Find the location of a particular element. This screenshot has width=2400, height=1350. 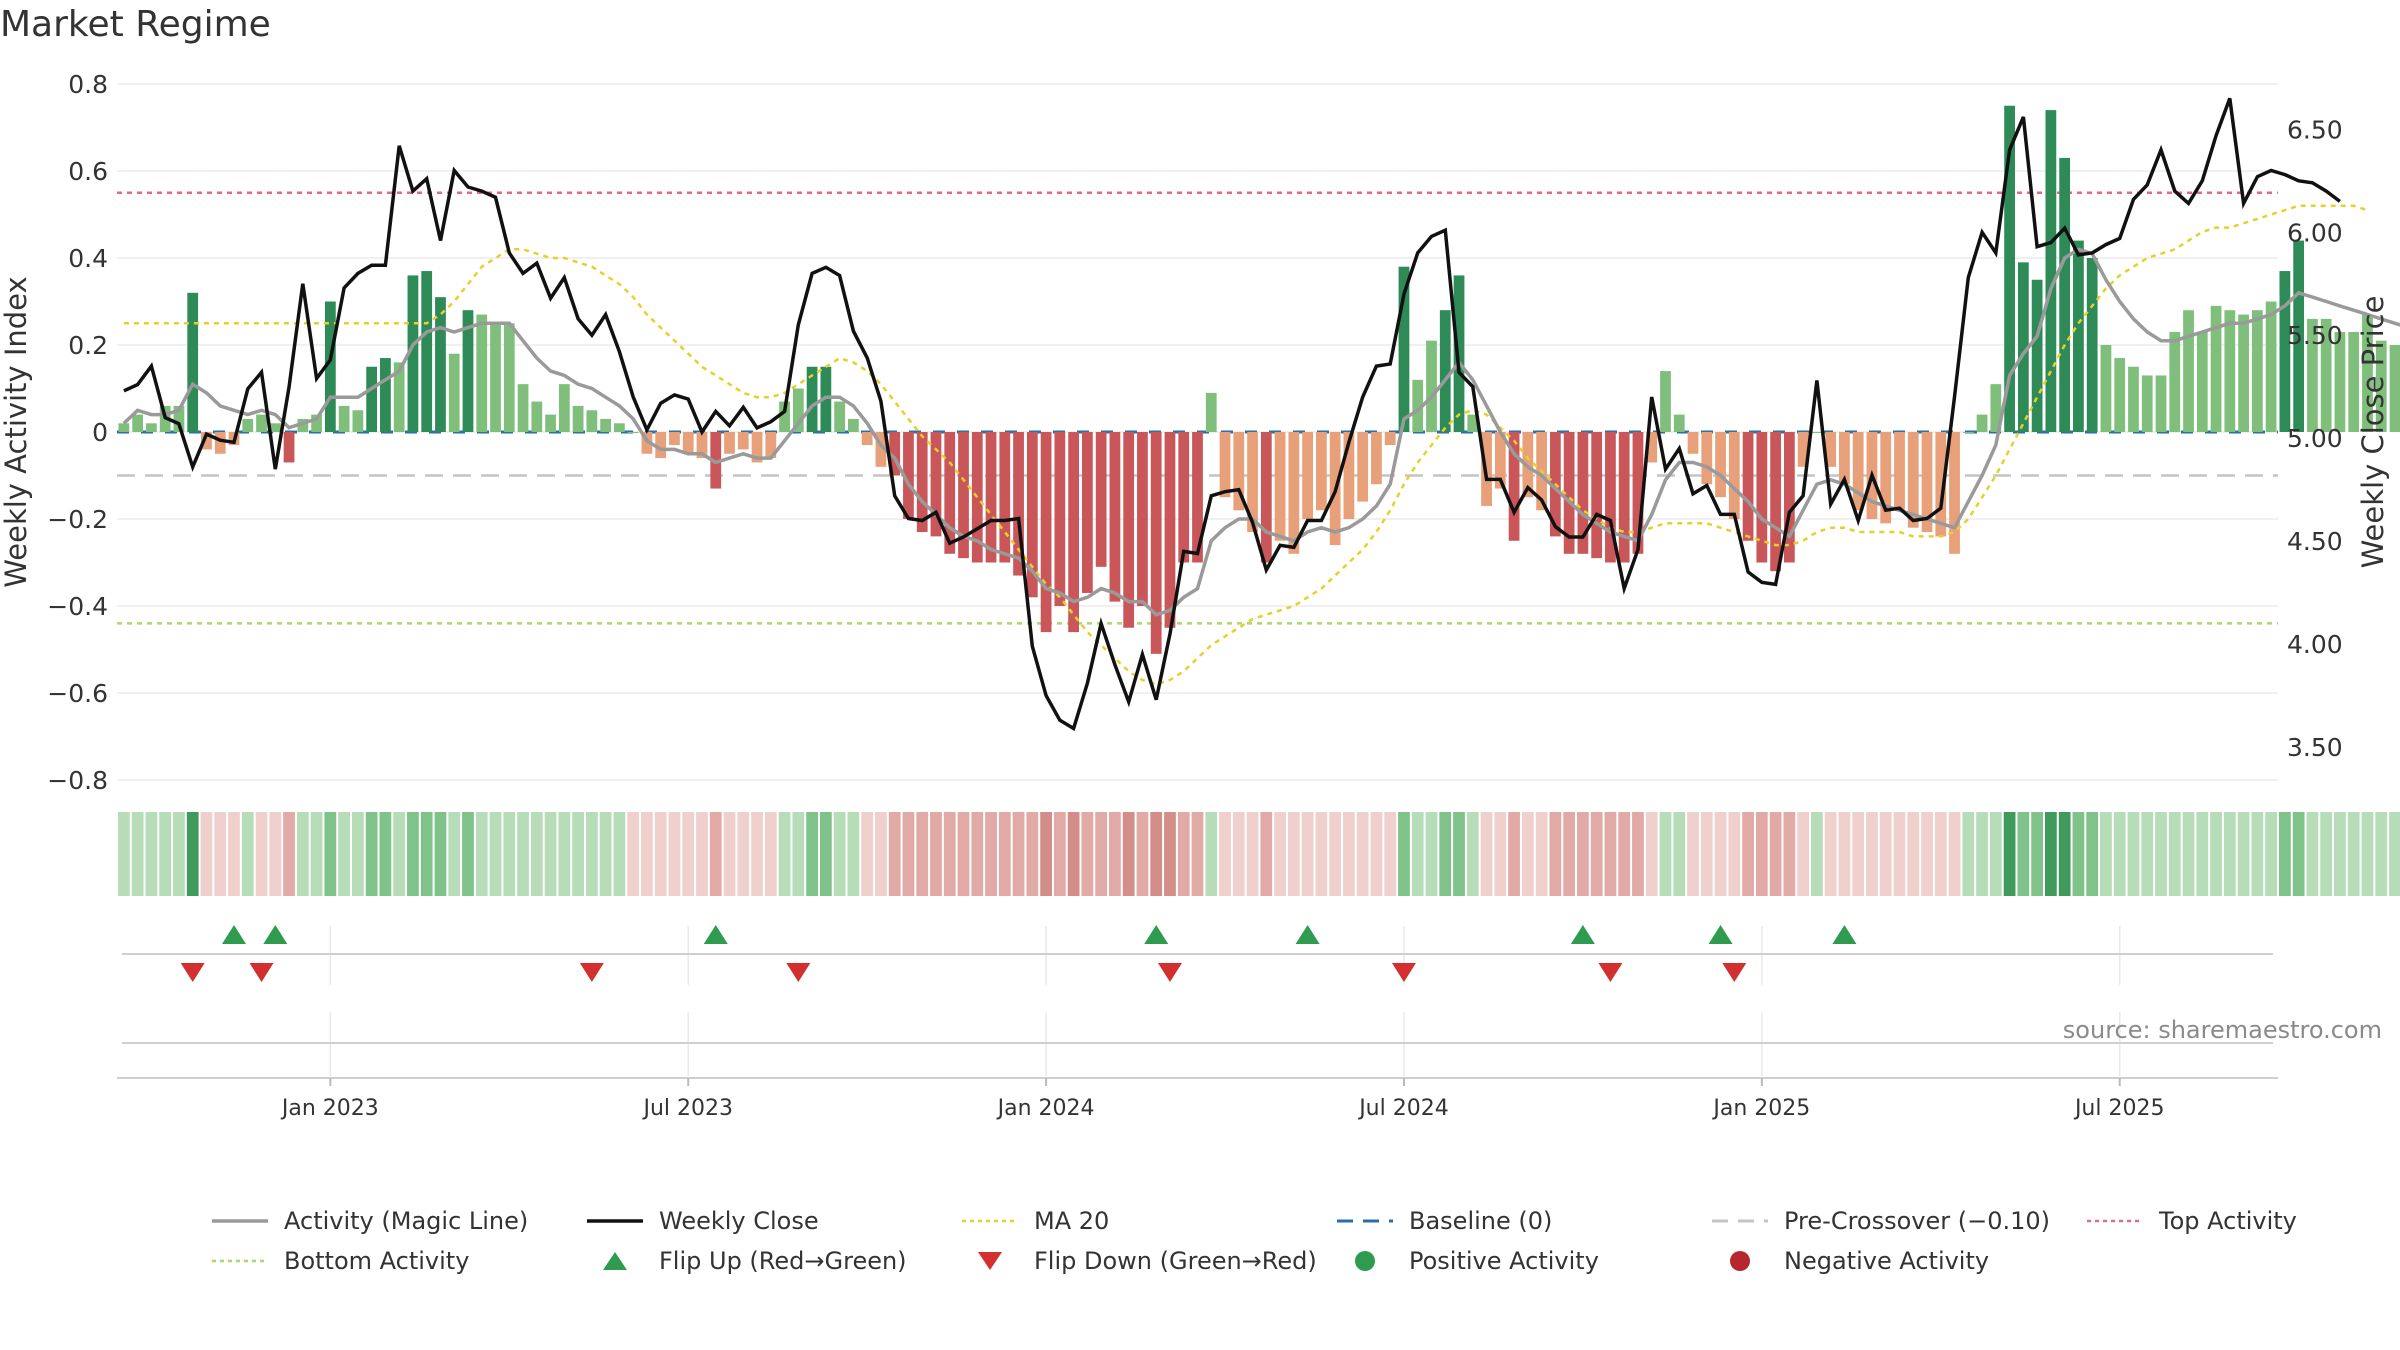

x-tick-label: Jan 2023 is located at coordinates (329, 1108).